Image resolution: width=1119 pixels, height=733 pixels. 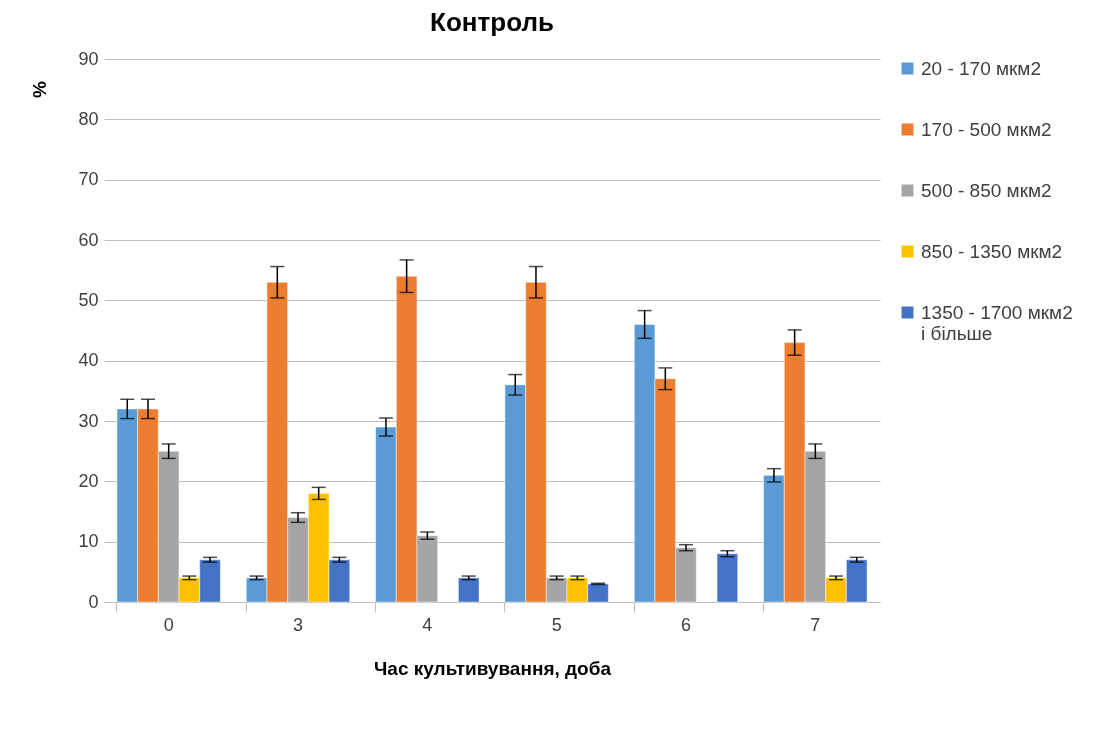 What do you see at coordinates (986, 190) in the screenshot?
I see `legend-label: 500 - 850 мкм2` at bounding box center [986, 190].